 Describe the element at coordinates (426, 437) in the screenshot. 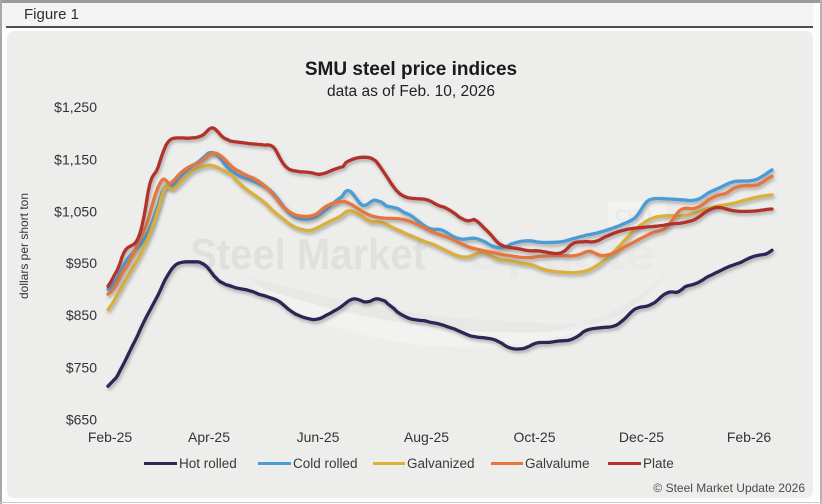

I see `svg-text: Aug-25` at that location.